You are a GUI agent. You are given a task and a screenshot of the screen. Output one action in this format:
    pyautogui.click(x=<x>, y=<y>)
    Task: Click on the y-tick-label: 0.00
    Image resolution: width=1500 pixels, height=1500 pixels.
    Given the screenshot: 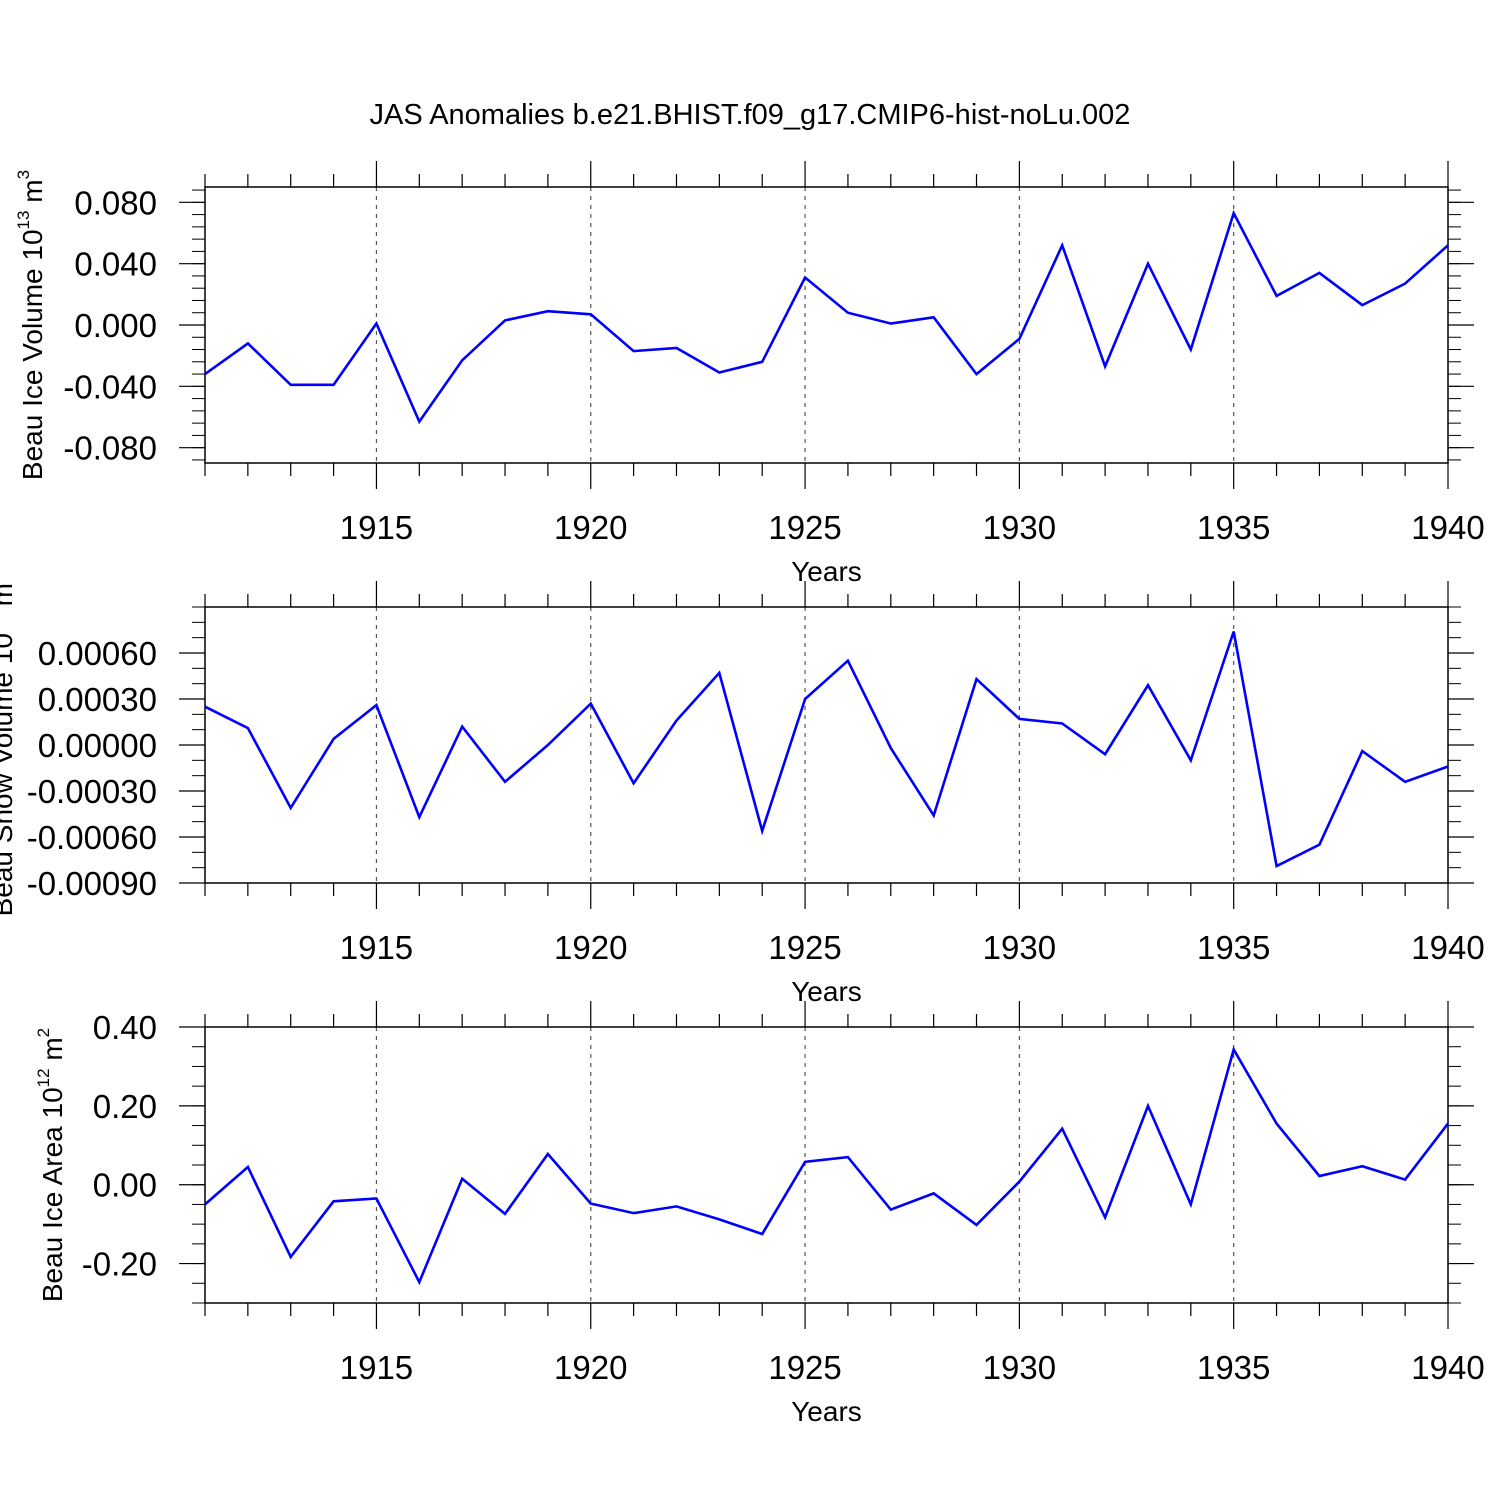 What is the action you would take?
    pyautogui.click(x=125, y=1185)
    